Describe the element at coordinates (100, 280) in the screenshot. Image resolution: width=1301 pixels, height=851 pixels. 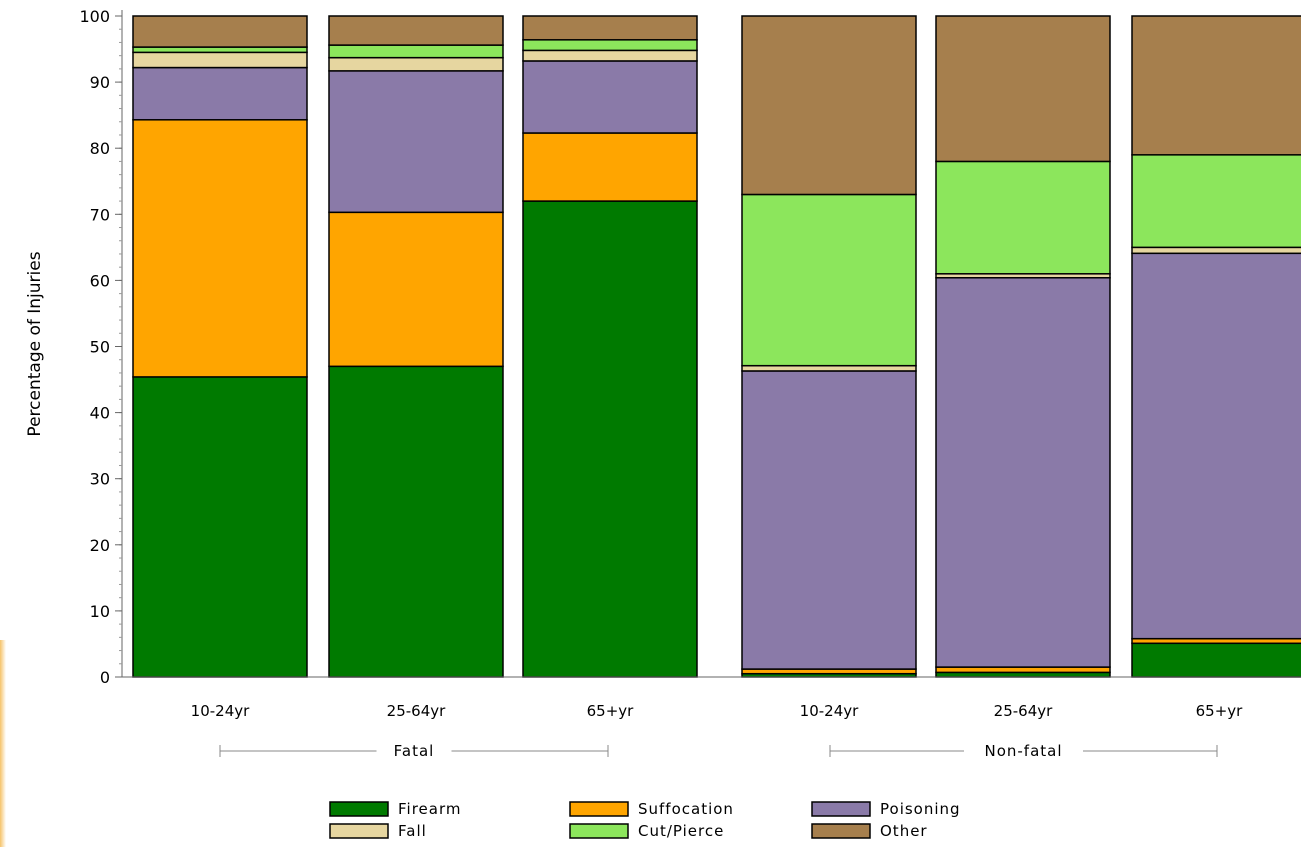
I see `y-tick-label: 60` at that location.